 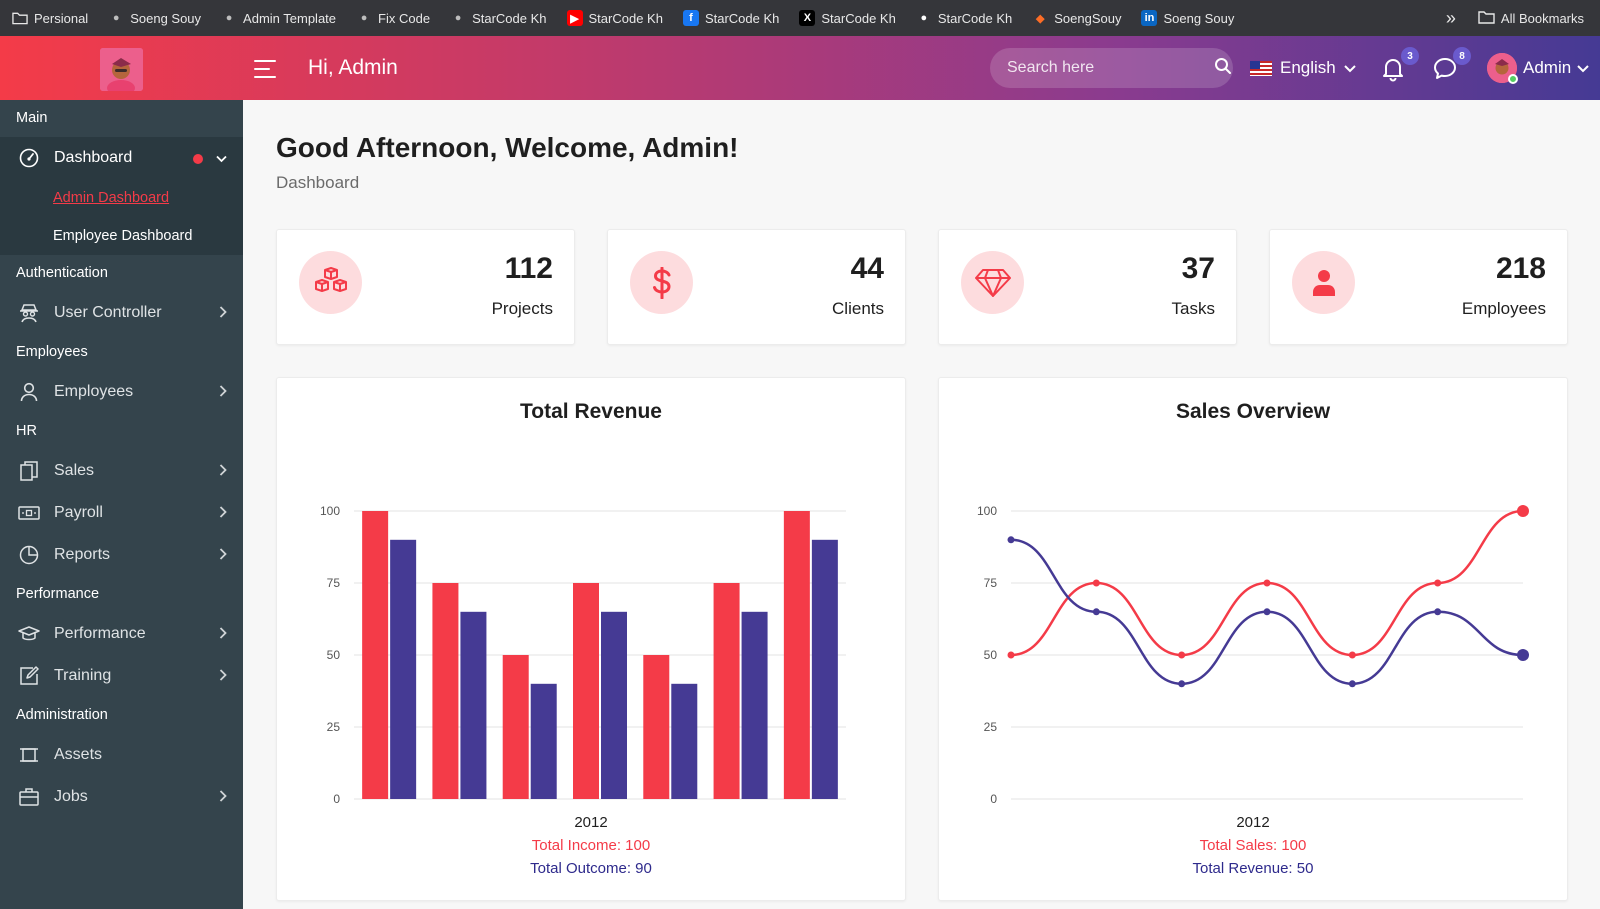 What do you see at coordinates (221, 158) in the screenshot?
I see `chevron-down-icon` at bounding box center [221, 158].